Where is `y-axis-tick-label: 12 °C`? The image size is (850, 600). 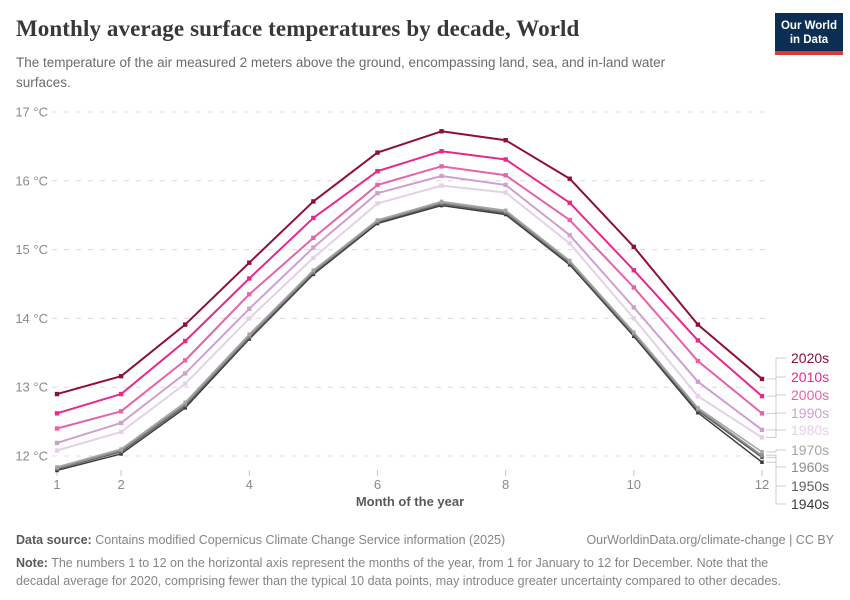 y-axis-tick-label: 12 °C is located at coordinates (31, 456).